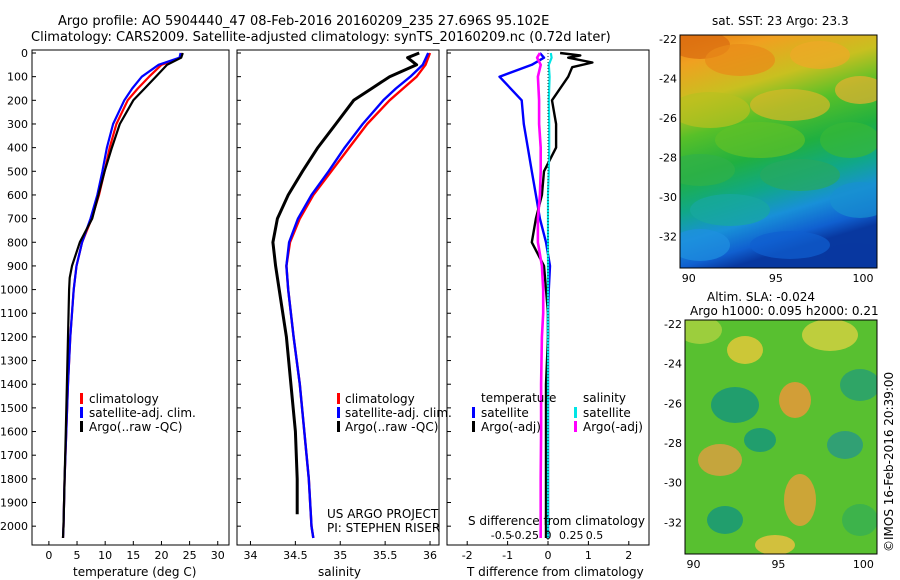  What do you see at coordinates (613, 427) in the screenshot?
I see `legend-label-sal-argo: Argo(-adj)` at bounding box center [613, 427].